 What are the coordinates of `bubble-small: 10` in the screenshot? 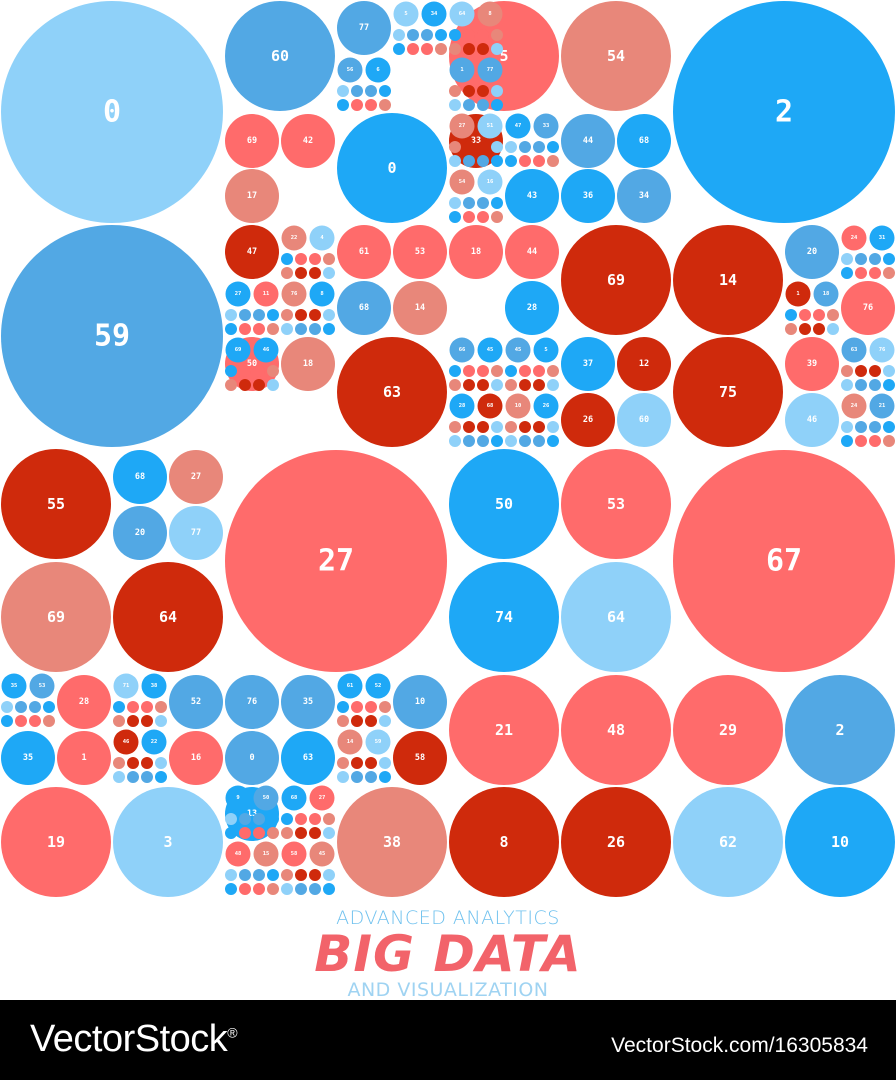 It's located at (420, 702).